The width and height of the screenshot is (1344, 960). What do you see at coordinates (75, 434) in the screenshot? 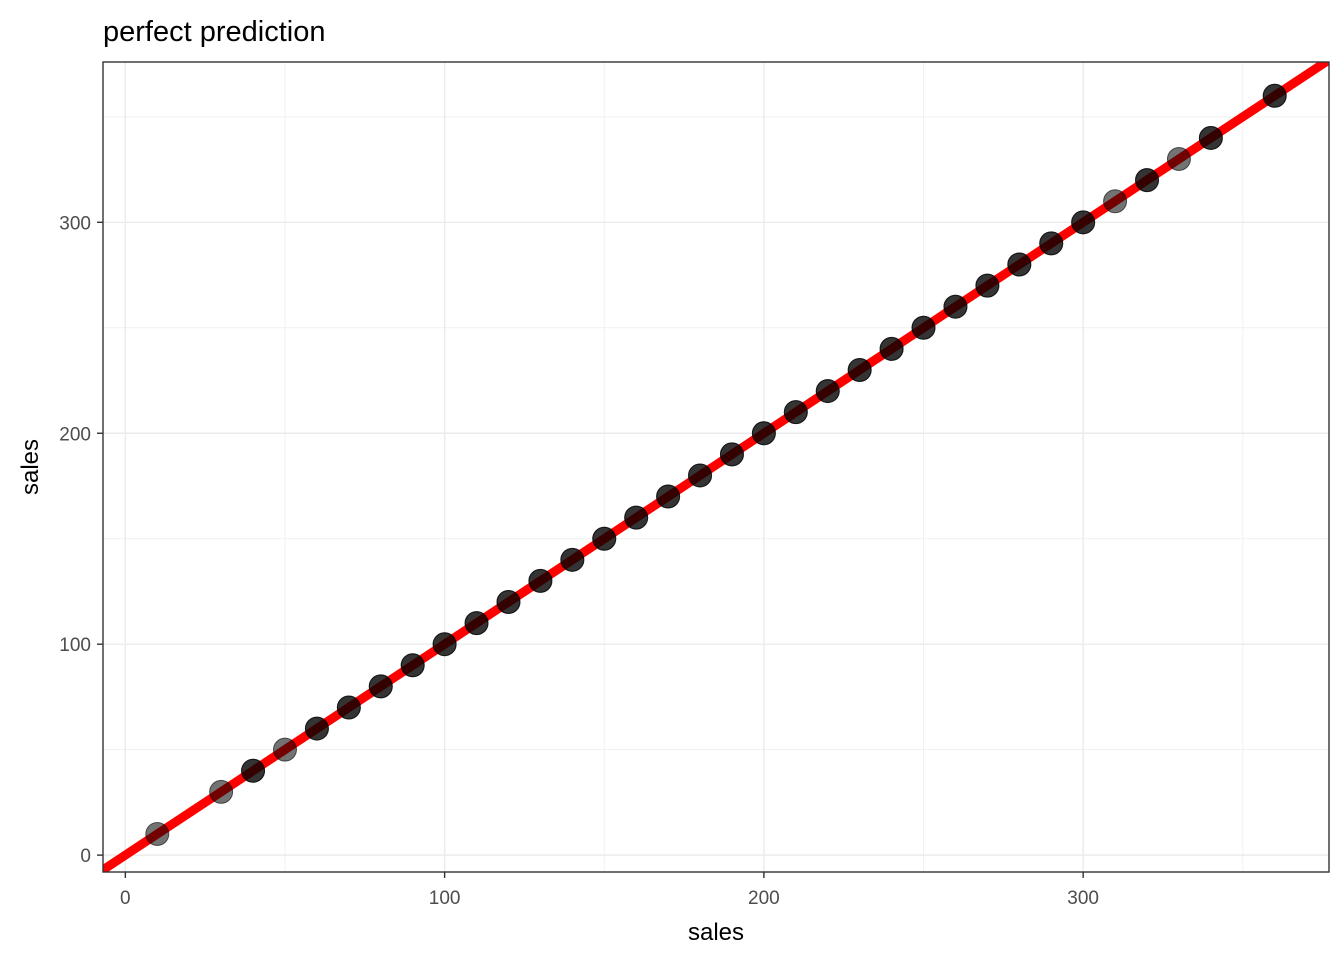
I see `y-tick-label: 200` at bounding box center [75, 434].